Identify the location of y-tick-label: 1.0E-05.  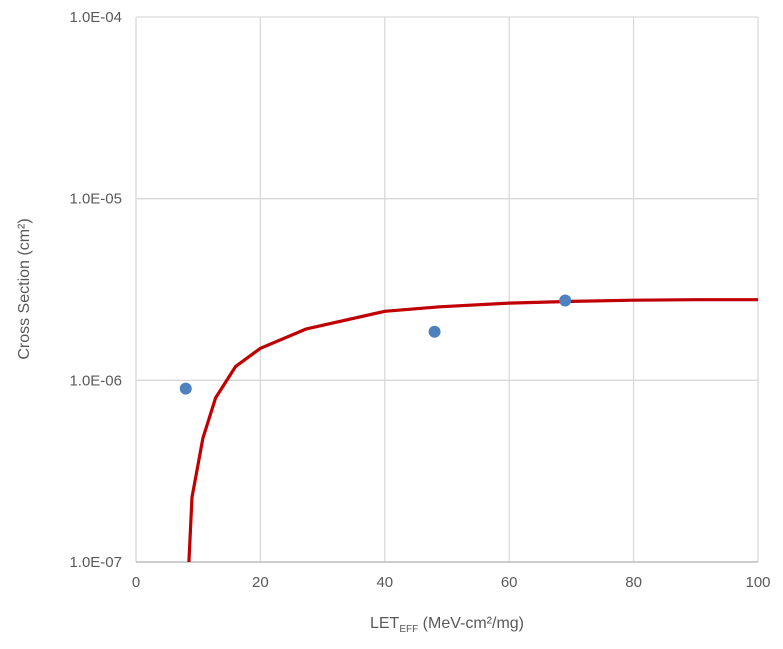
(95, 199).